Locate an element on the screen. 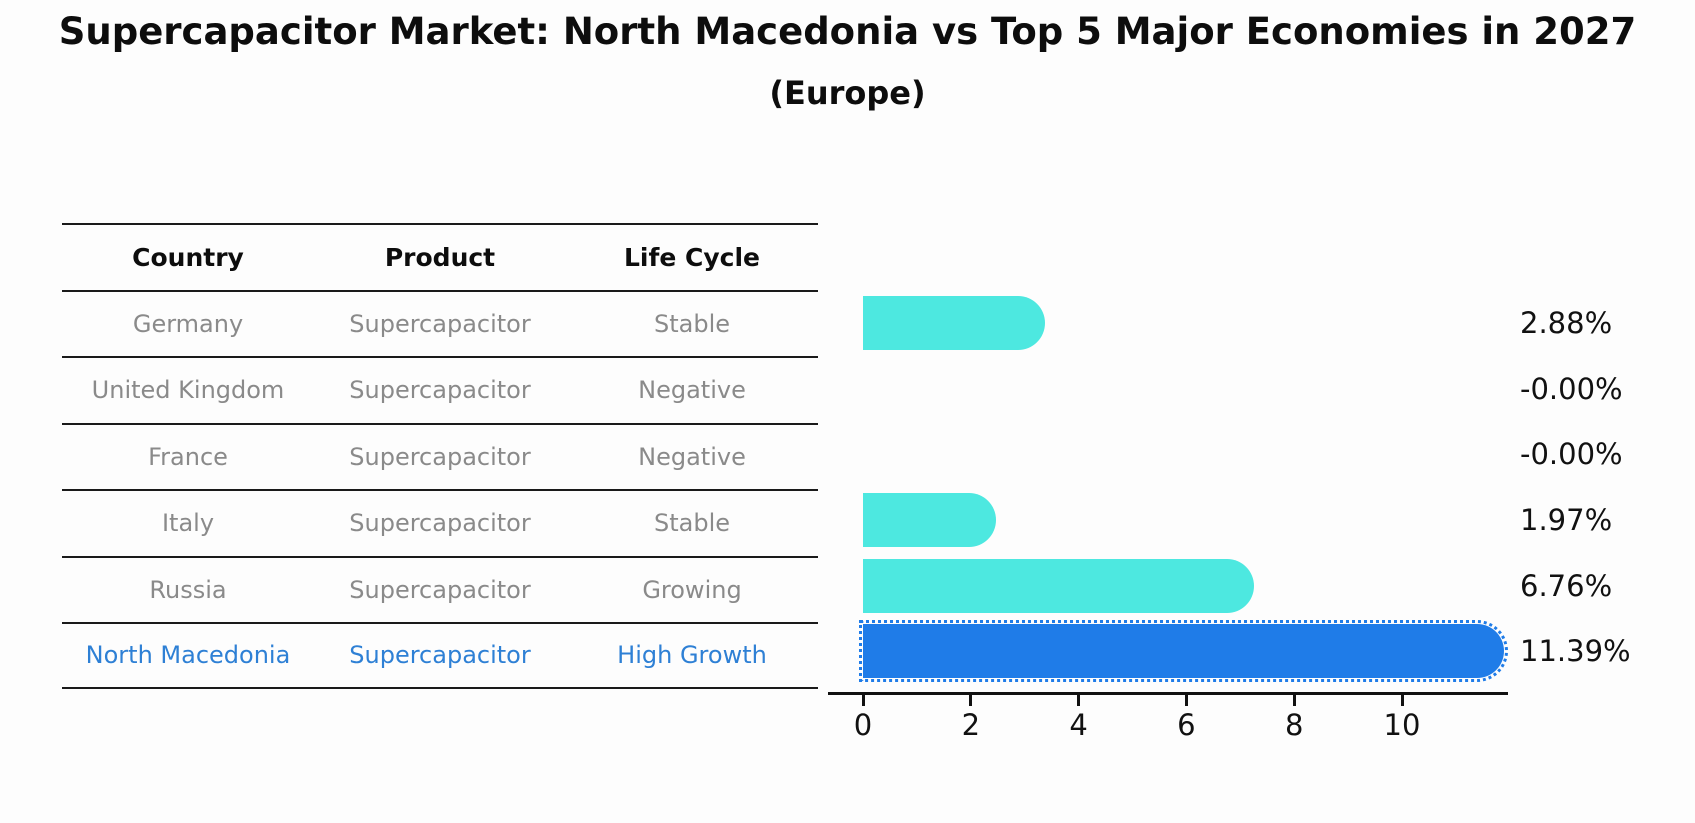 The width and height of the screenshot is (1695, 823). table-row-germany: Germany Supercapacitor Stable is located at coordinates (440, 323).